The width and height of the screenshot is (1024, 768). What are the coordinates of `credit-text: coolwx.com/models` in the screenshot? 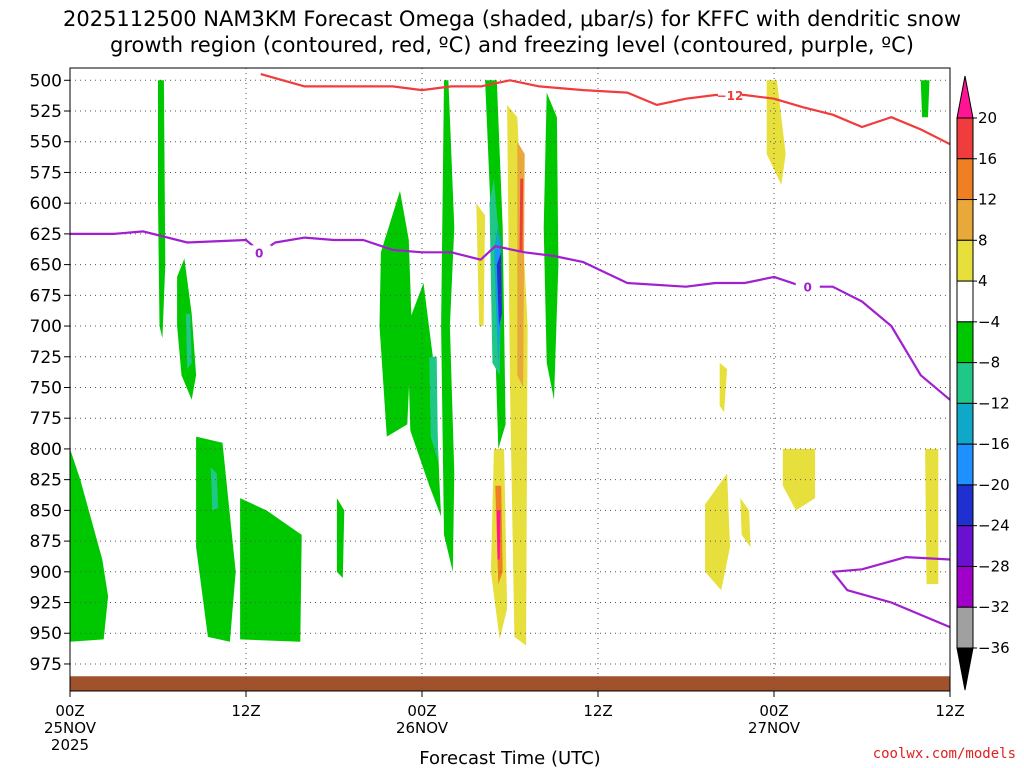 It's located at (944, 754).